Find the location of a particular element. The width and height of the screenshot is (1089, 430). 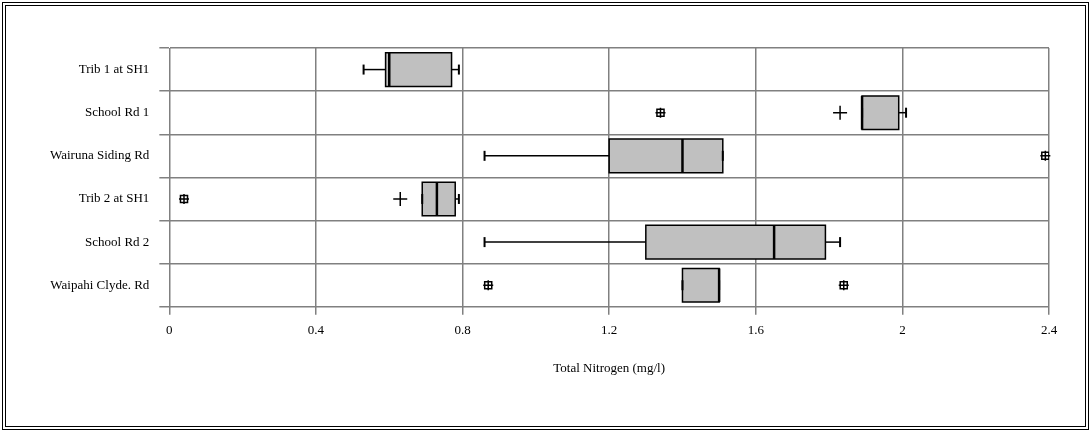

x-tick-label: 0.8 is located at coordinates (462, 330).